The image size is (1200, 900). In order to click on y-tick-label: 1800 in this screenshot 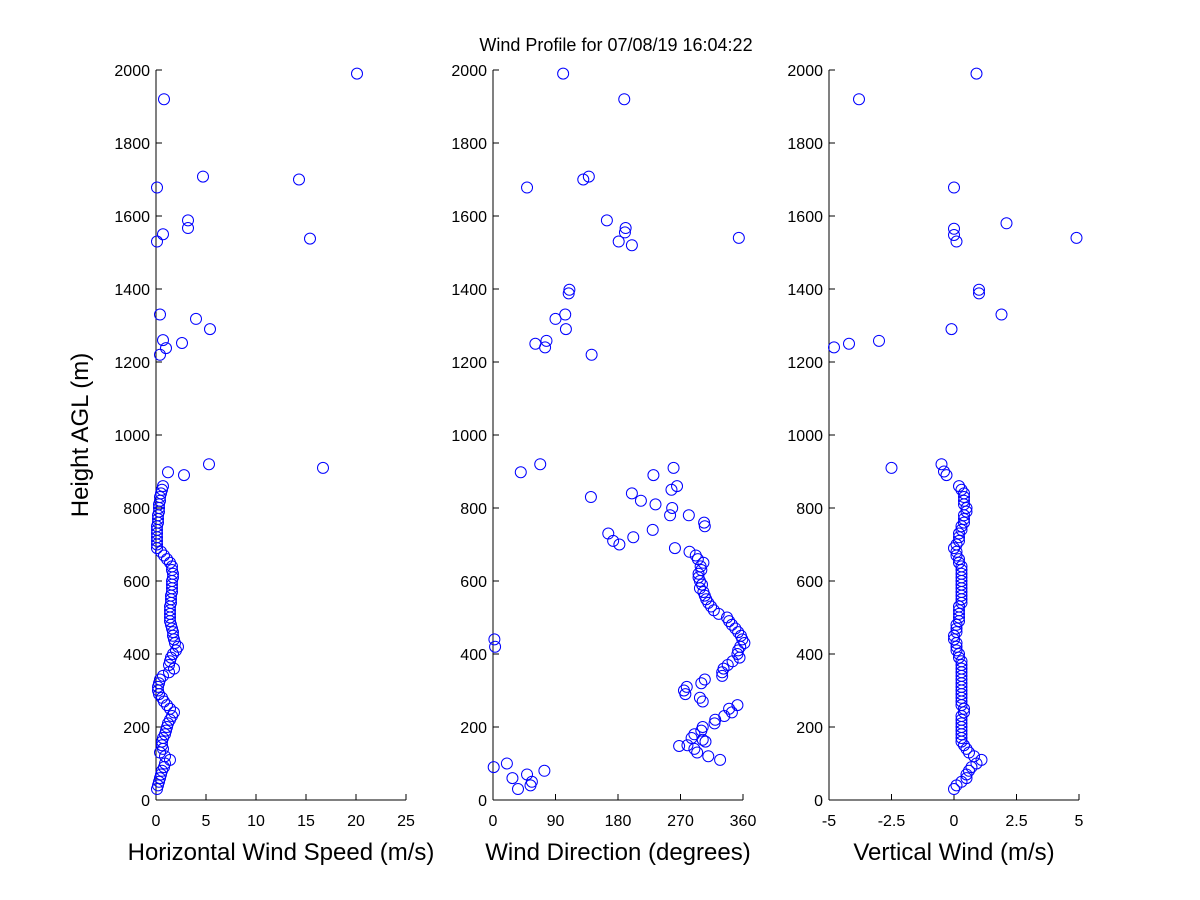, I will do `click(132, 144)`.